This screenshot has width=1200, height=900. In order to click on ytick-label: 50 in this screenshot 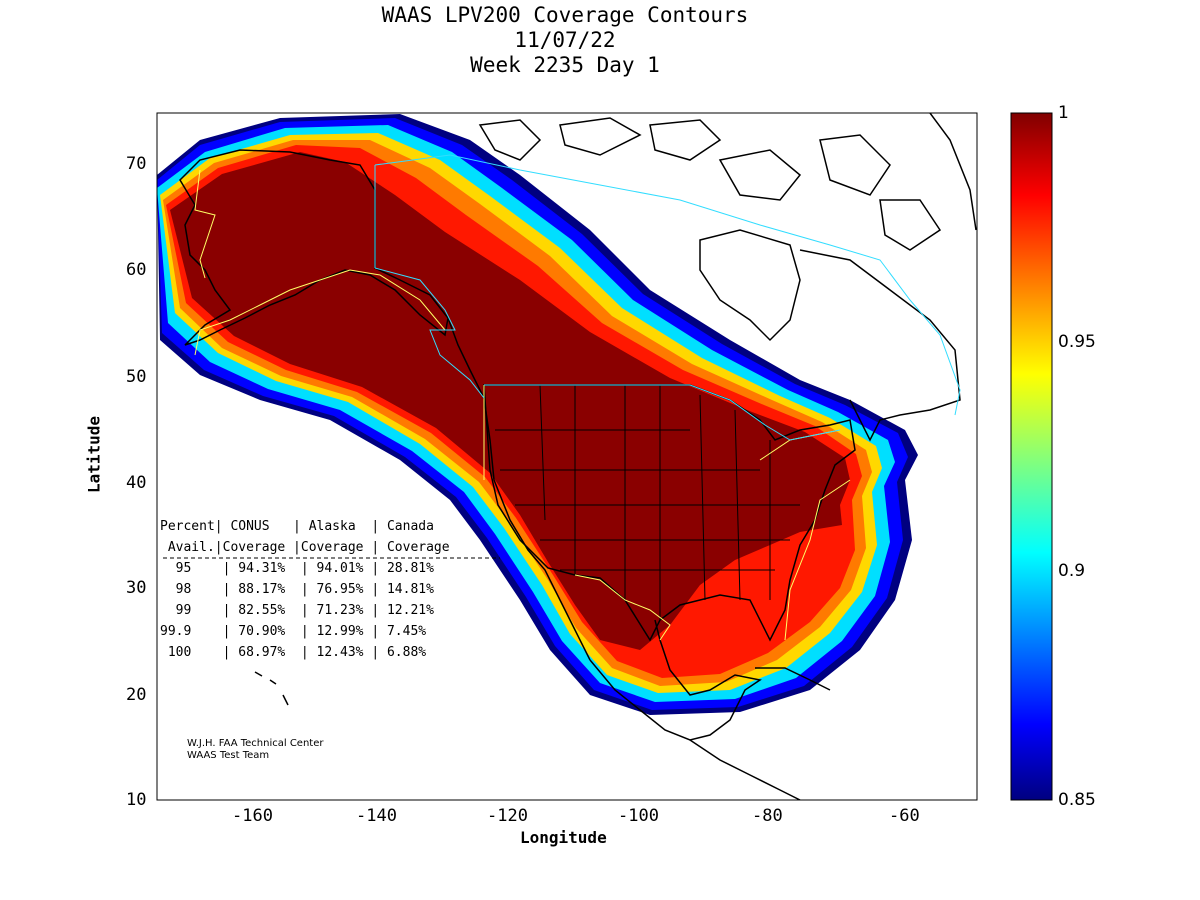, I will do `click(136, 377)`.